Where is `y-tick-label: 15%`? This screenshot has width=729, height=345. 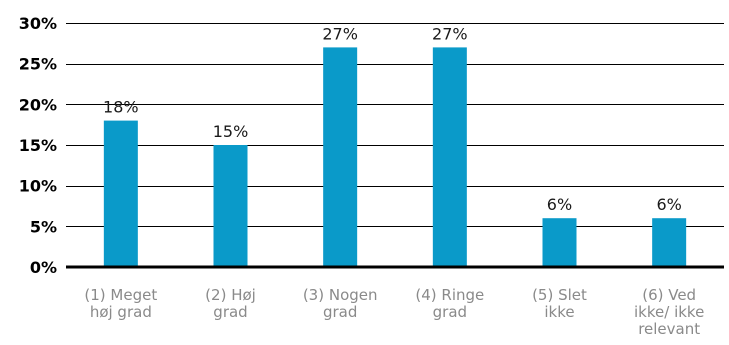
y-tick-label: 15% is located at coordinates (38, 145).